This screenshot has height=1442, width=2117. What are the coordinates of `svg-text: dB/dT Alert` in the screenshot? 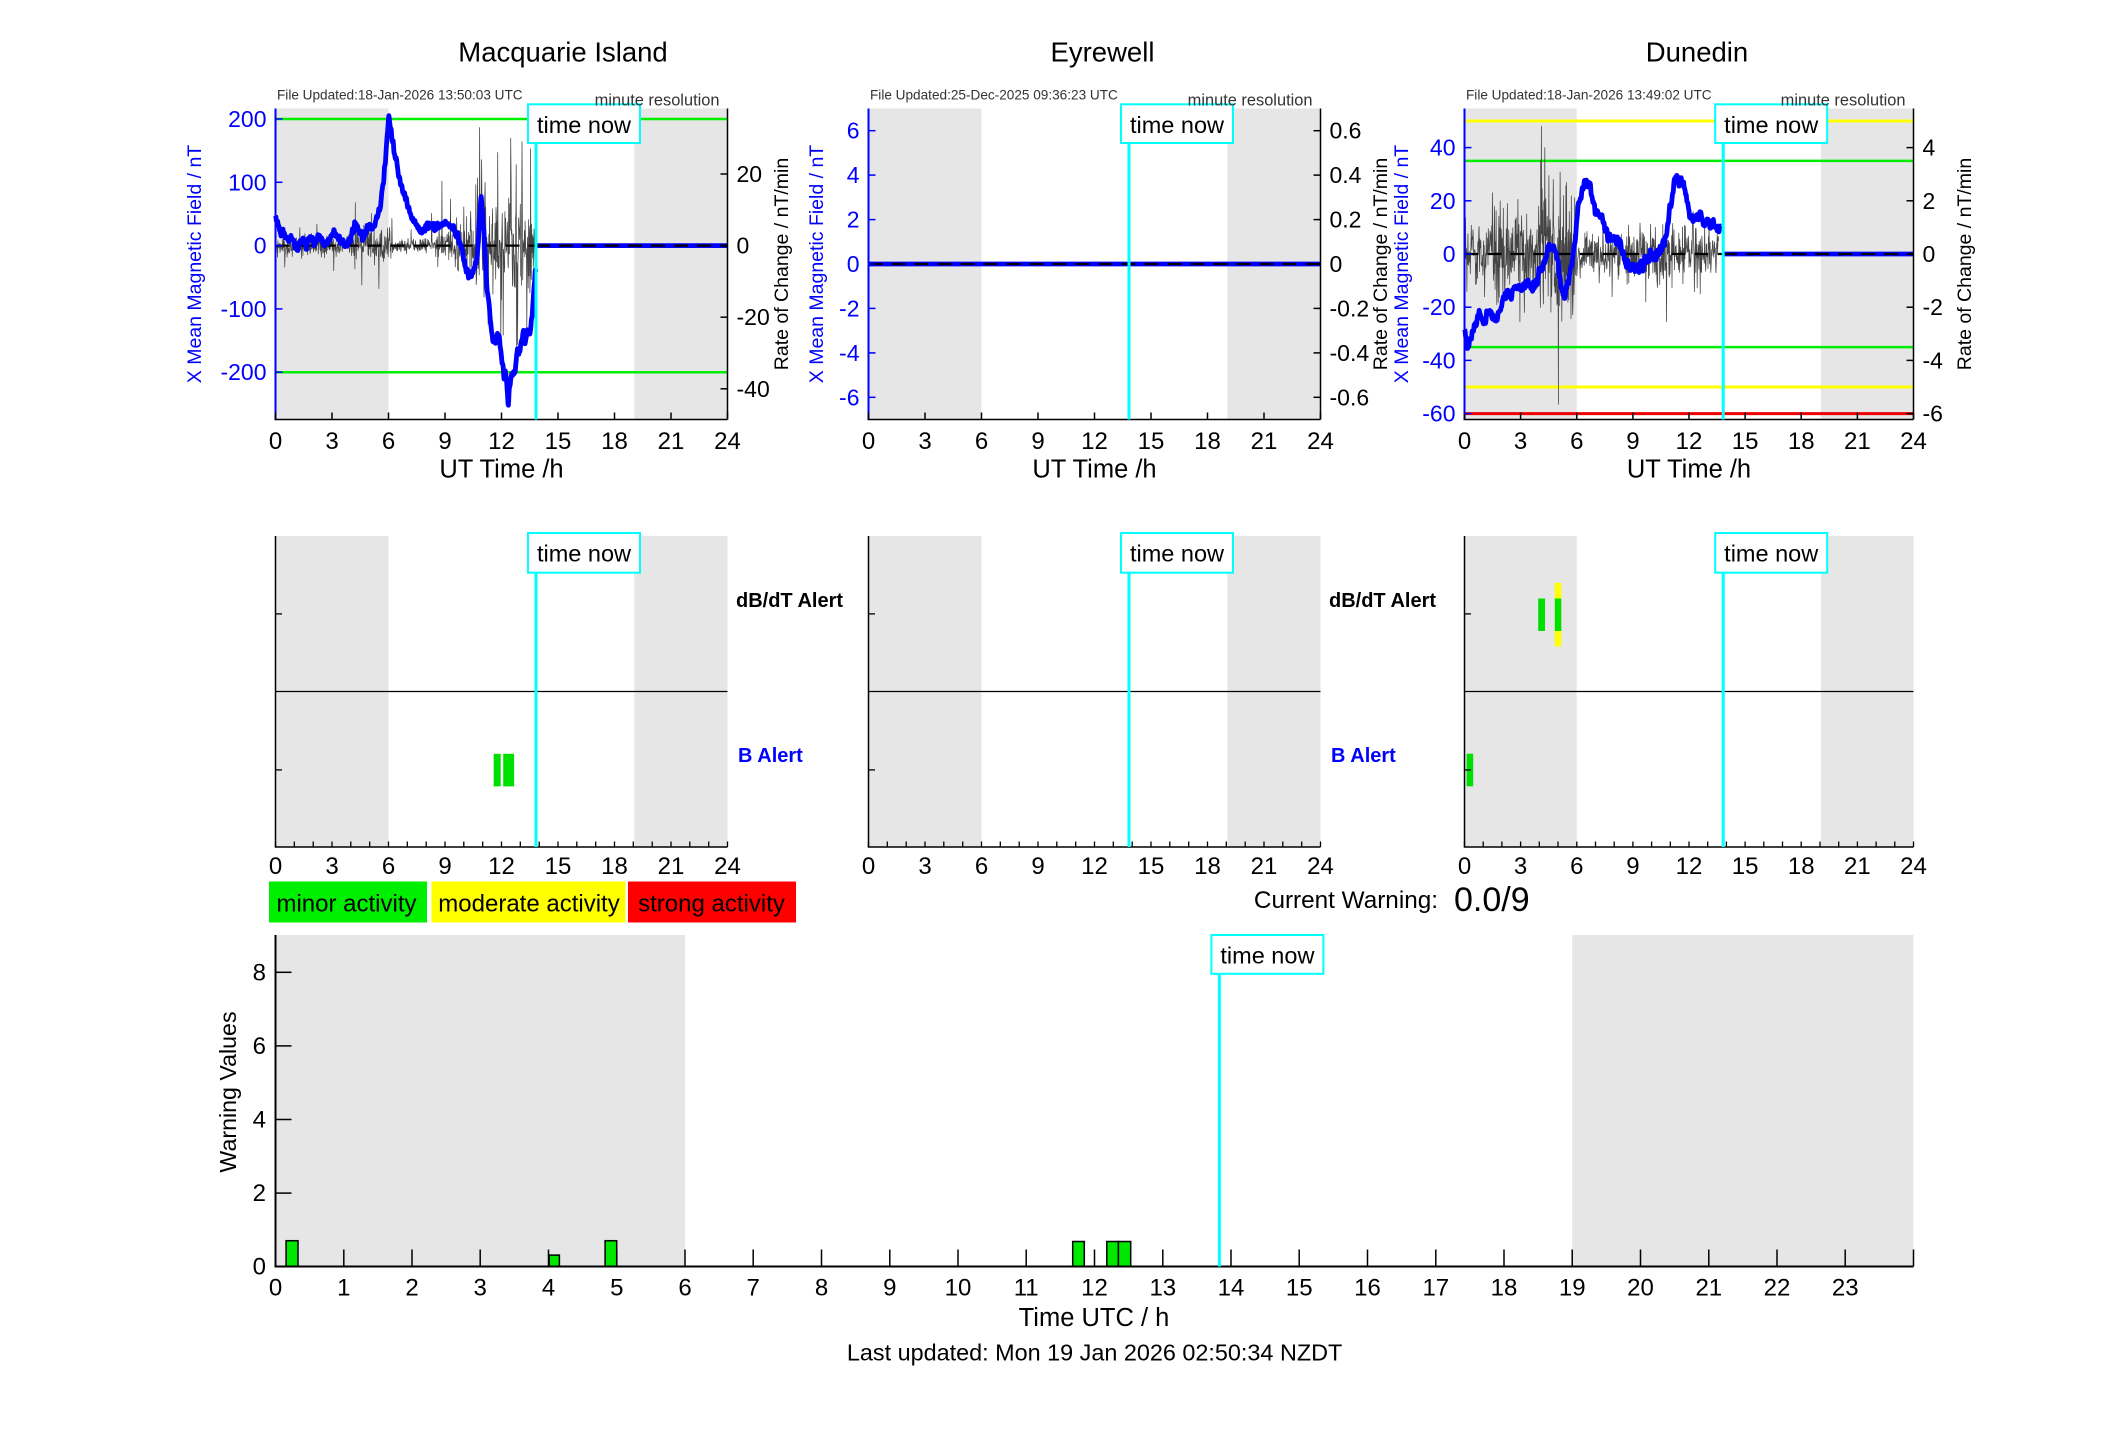 It's located at (789, 601).